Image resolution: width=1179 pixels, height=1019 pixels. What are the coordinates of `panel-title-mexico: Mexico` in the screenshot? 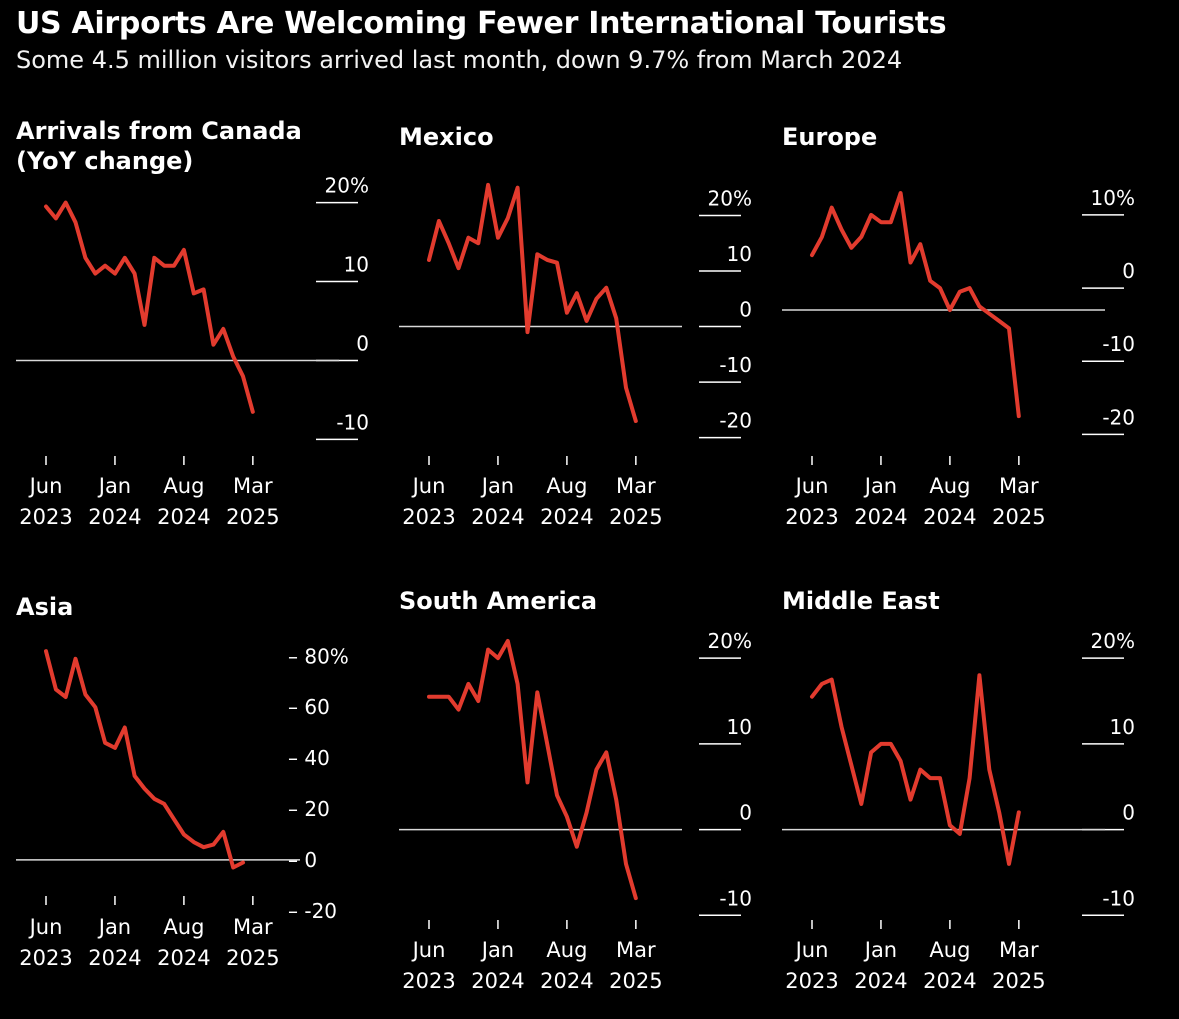 It's located at (446, 137).